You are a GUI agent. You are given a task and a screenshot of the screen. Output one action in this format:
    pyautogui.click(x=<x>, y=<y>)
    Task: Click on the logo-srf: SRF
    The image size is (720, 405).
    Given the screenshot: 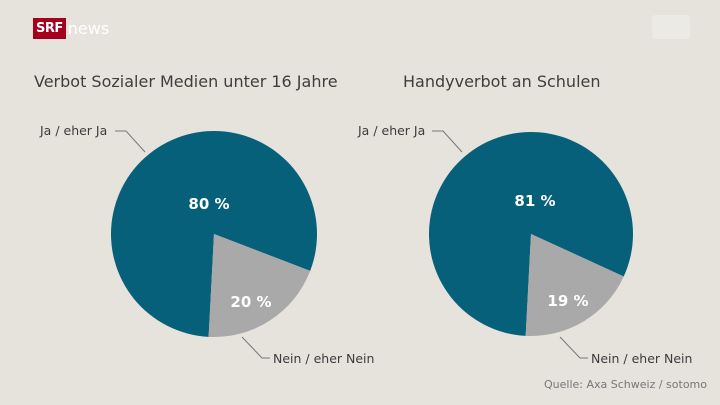 What is the action you would take?
    pyautogui.click(x=49, y=28)
    